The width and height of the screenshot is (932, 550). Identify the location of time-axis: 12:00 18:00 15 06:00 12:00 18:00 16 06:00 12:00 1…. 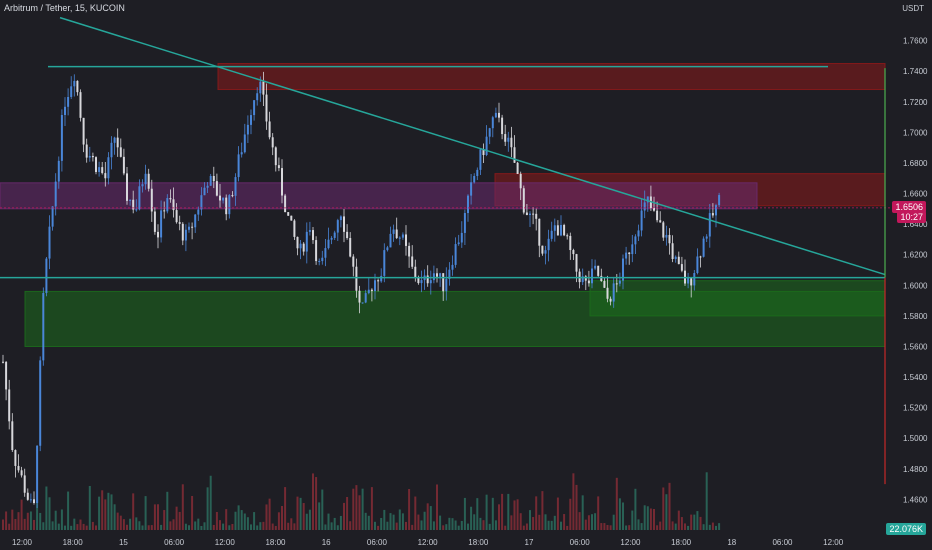
(428, 542).